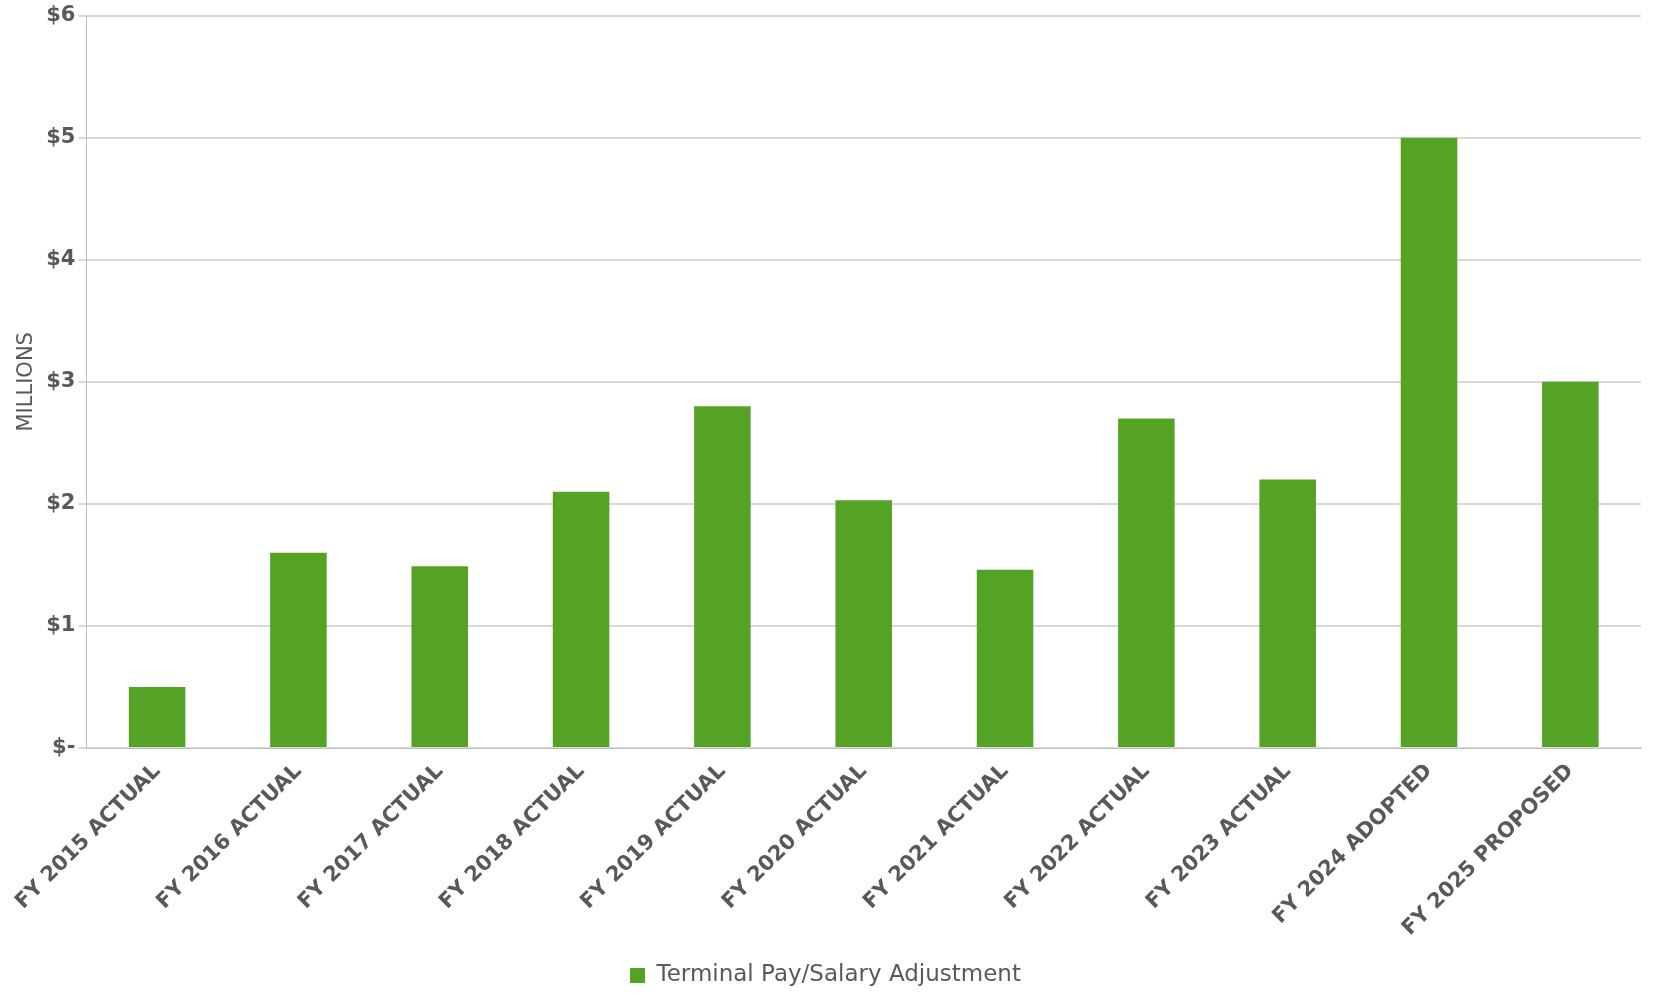  What do you see at coordinates (25, 382) in the screenshot?
I see `y-axis-title: MILLIONS` at bounding box center [25, 382].